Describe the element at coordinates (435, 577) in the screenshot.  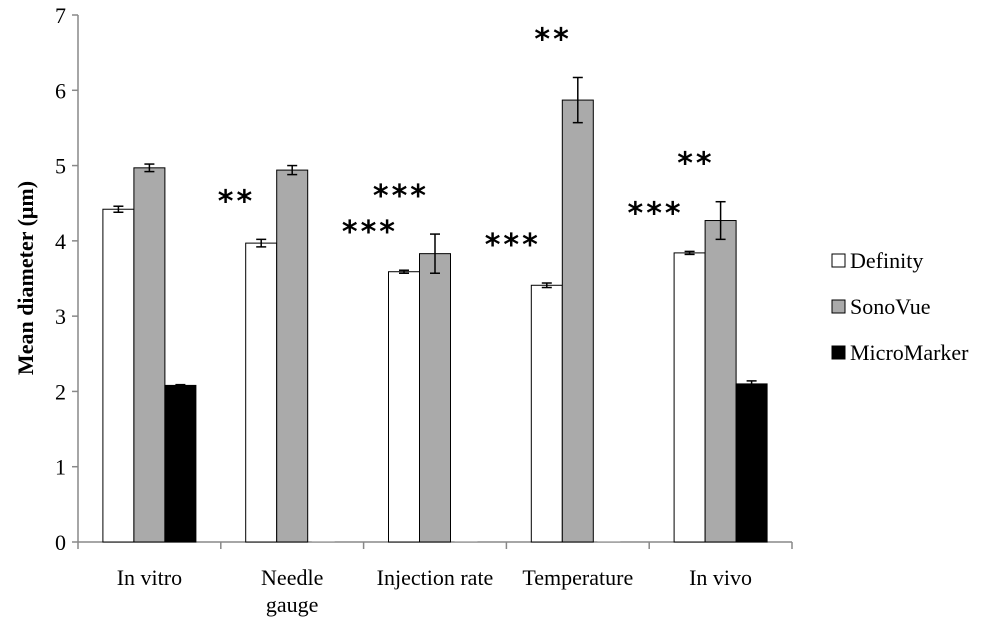
I see `x-tick-label: Injection rate` at that location.